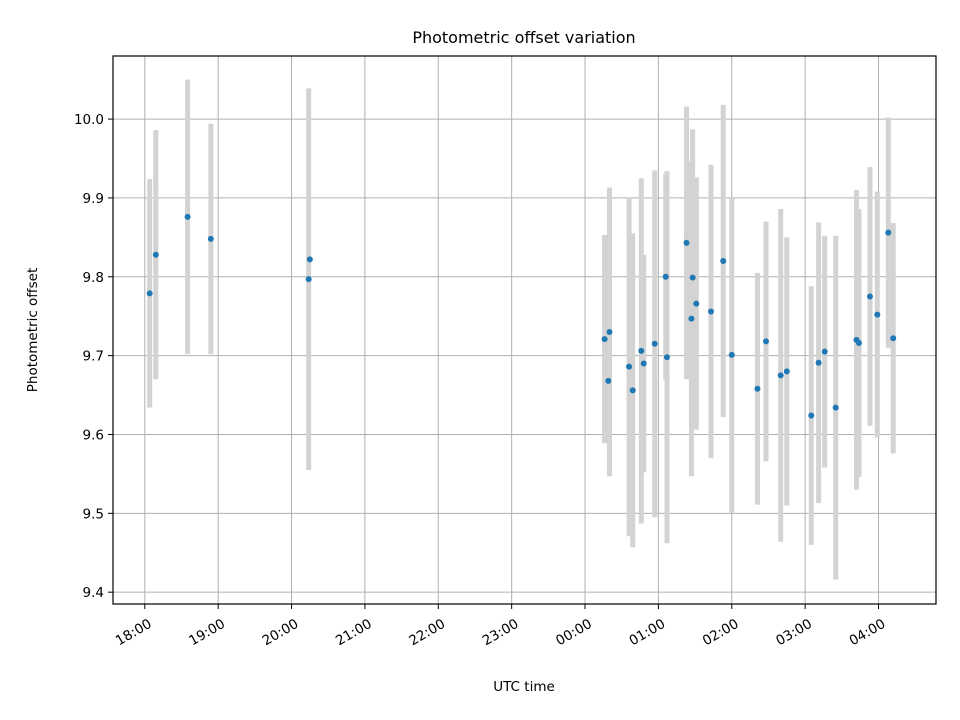  Describe the element at coordinates (93, 278) in the screenshot. I see `y-tick-label: 9.8` at that location.